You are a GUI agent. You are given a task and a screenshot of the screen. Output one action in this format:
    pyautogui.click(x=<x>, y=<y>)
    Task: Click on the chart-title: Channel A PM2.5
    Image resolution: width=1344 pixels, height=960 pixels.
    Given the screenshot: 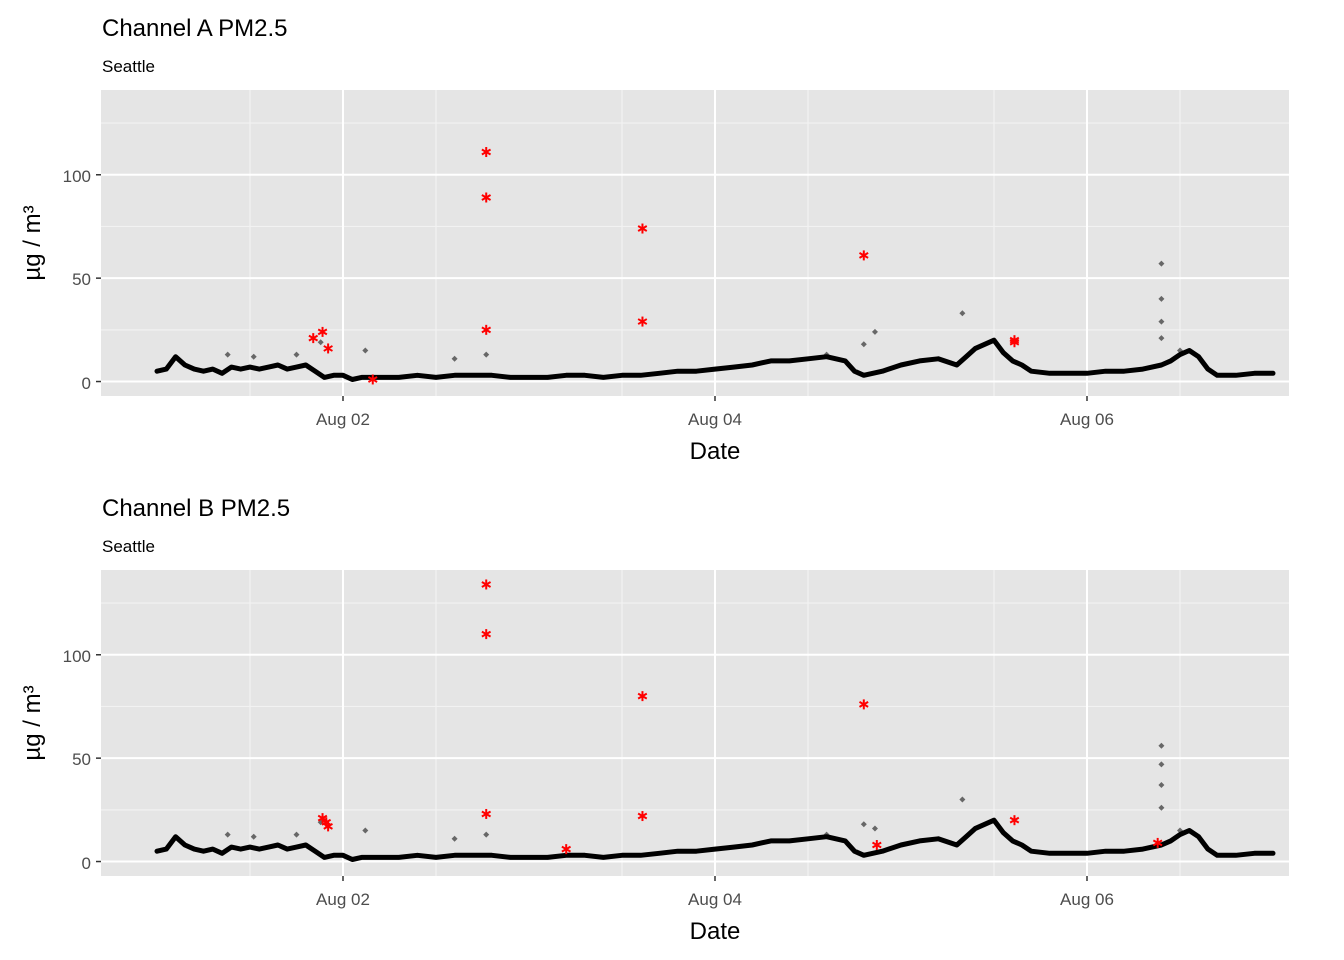 What is the action you would take?
    pyautogui.click(x=194, y=28)
    